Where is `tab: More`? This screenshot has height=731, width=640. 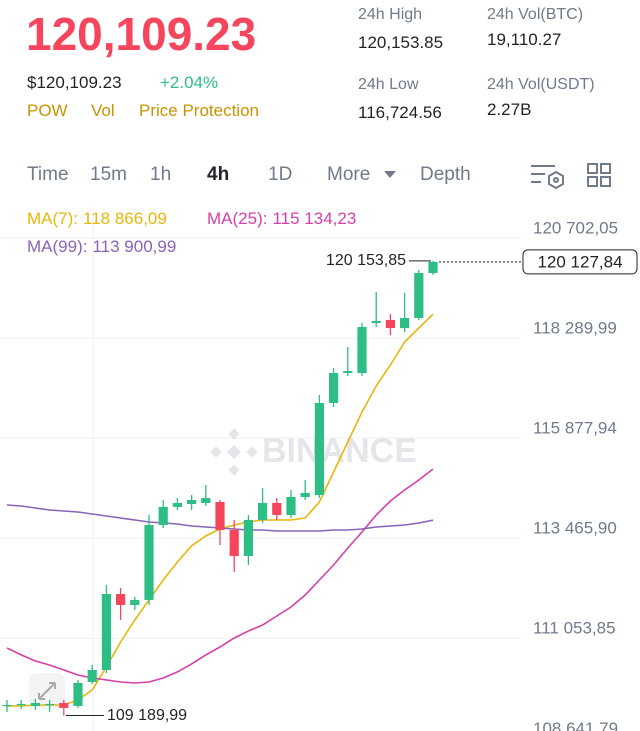 tab: More is located at coordinates (349, 174).